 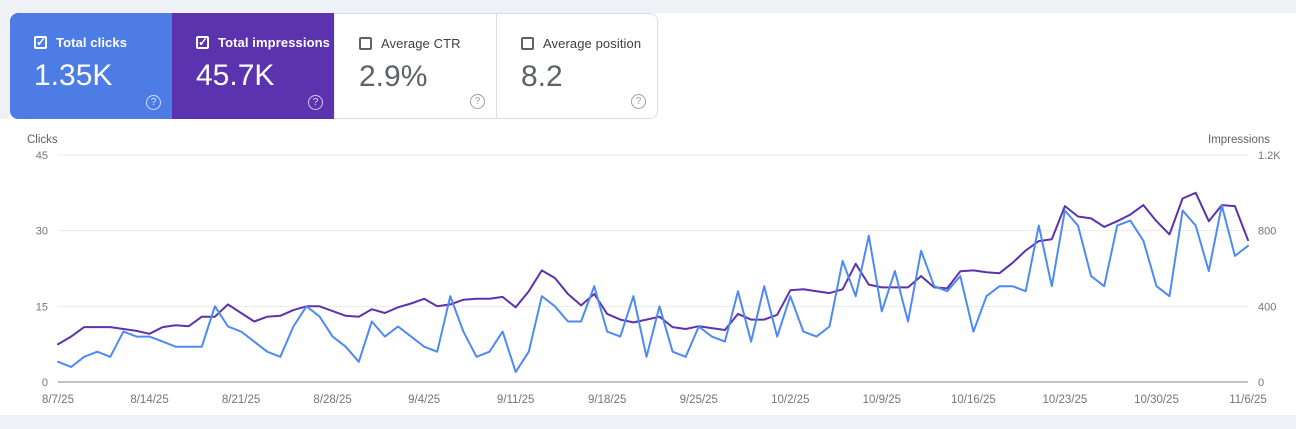 What do you see at coordinates (1065, 400) in the screenshot?
I see `x-axis-tick-label: 10/23/25` at bounding box center [1065, 400].